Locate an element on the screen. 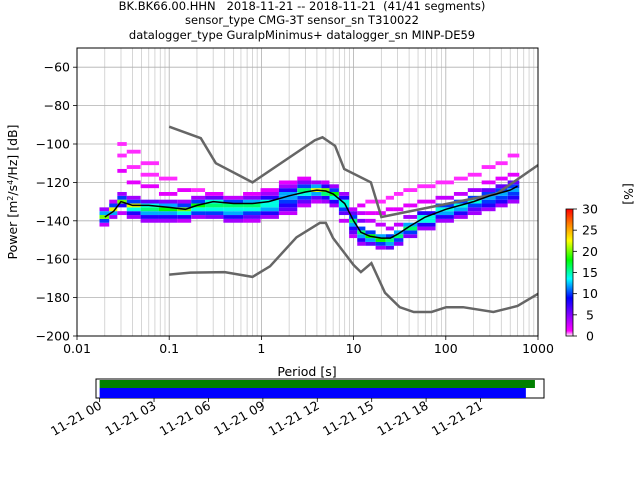 The image size is (640, 480). x-tick-label: 0.1 is located at coordinates (169, 348).